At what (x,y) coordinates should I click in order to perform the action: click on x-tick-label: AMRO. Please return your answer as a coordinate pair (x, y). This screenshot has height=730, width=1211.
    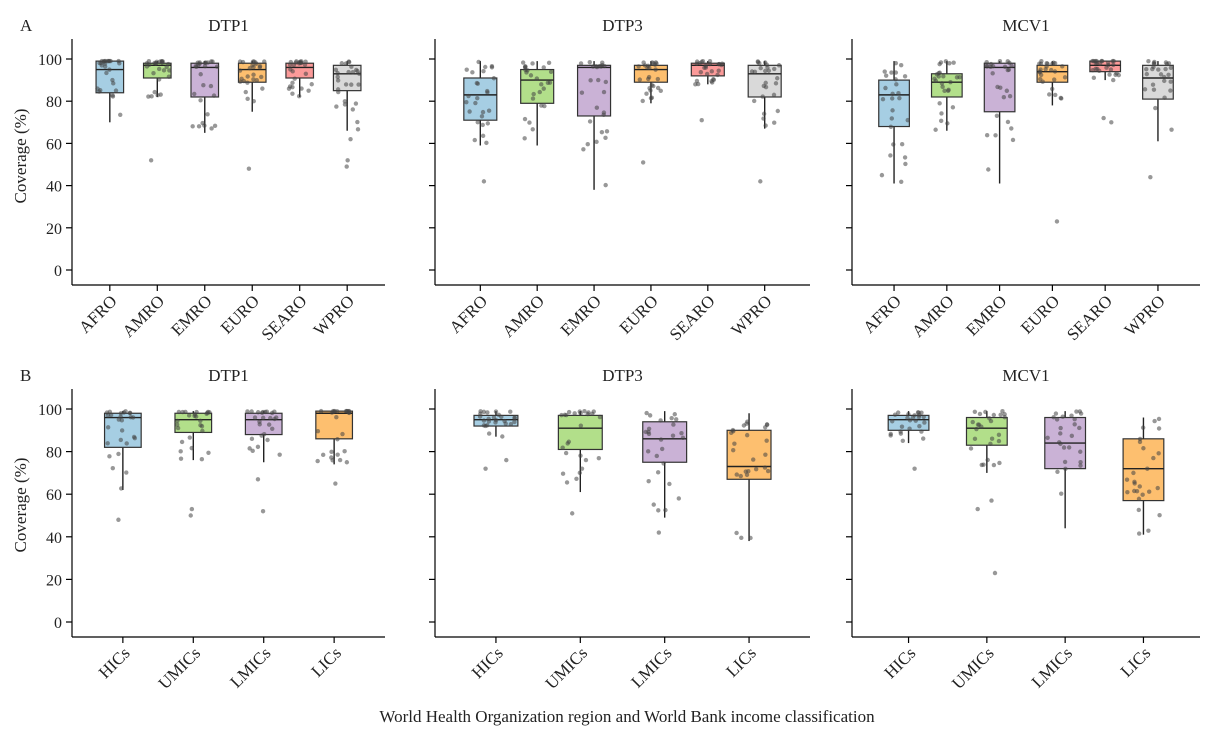
    Looking at the image, I should click on (144, 316).